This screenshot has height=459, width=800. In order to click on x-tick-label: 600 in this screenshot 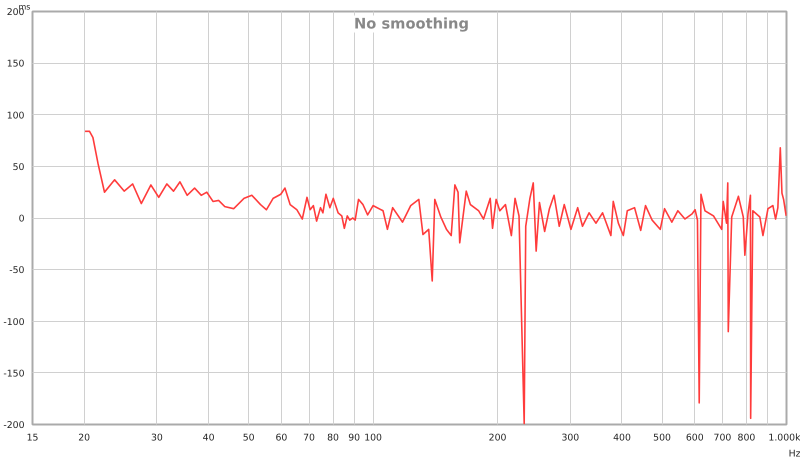, I will do `click(695, 438)`.